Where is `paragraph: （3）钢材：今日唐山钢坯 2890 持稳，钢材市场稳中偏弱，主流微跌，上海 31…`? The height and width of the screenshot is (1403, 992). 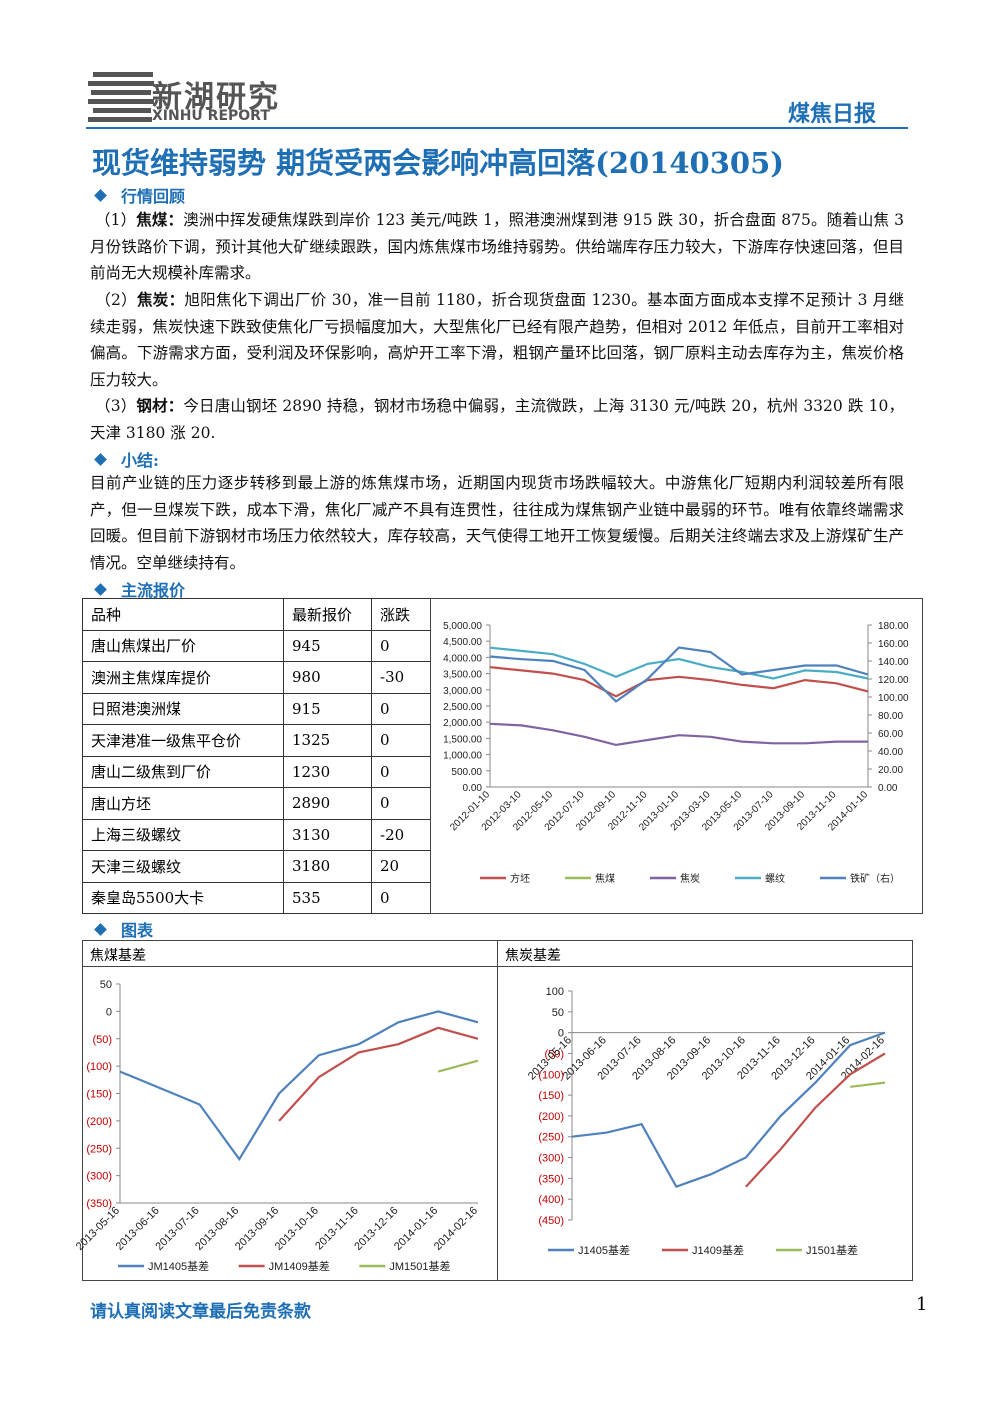
paragraph: （3）钢材：今日唐山钢坯 2890 持稳，钢材市场稳中偏弱，主流微跌，上海 31… is located at coordinates (497, 419).